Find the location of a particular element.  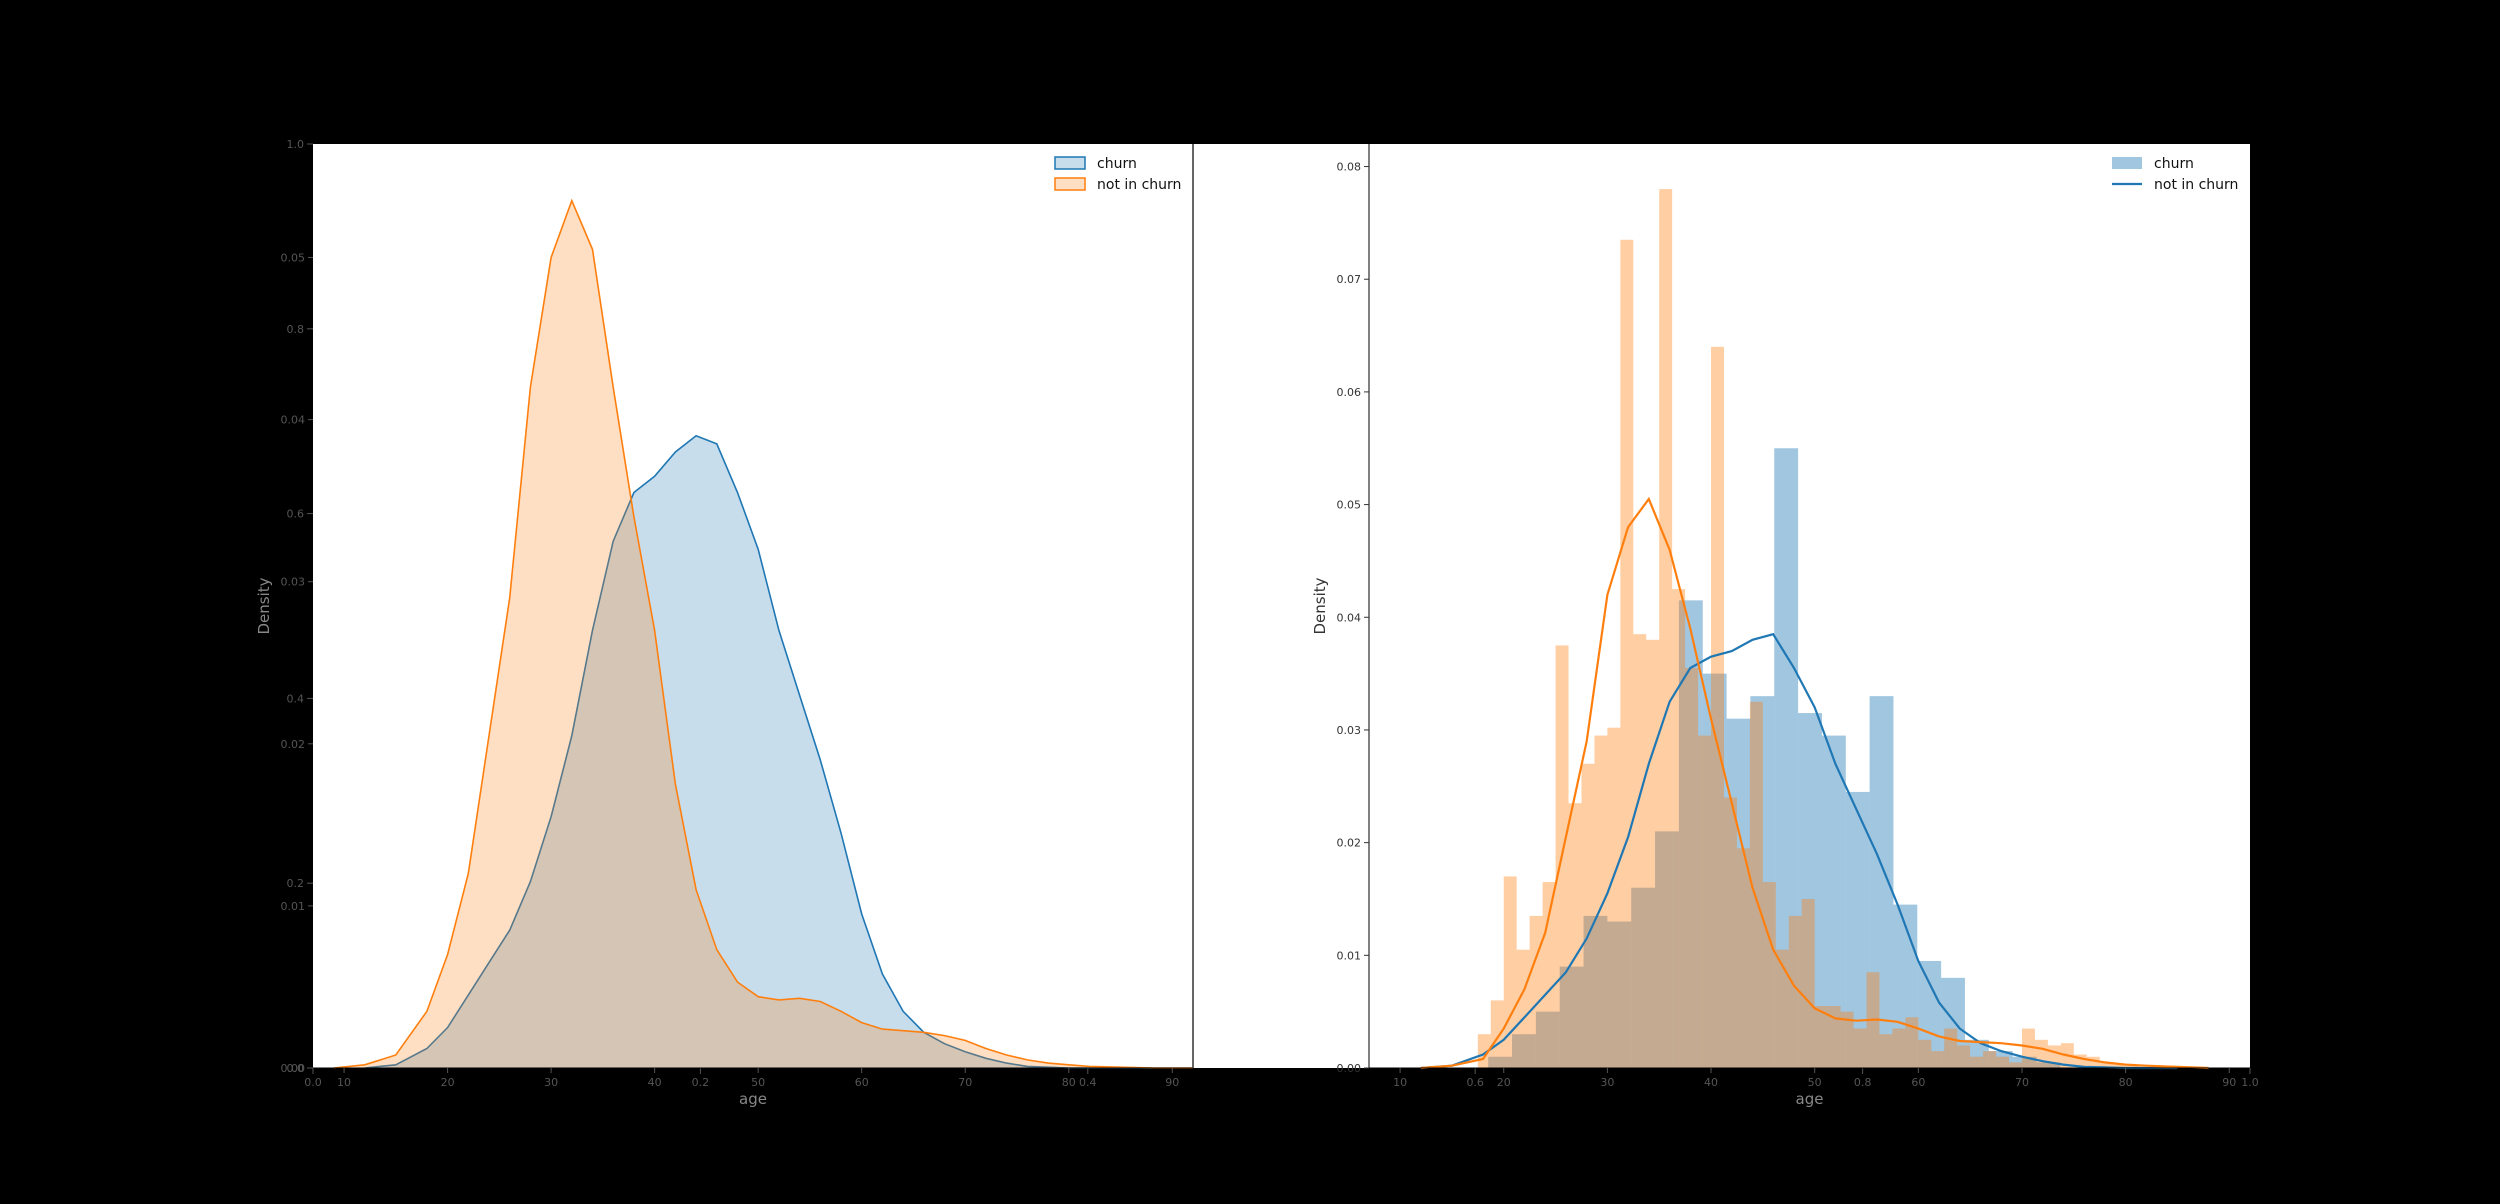

legend-item: not in churn is located at coordinates (1117, 185).